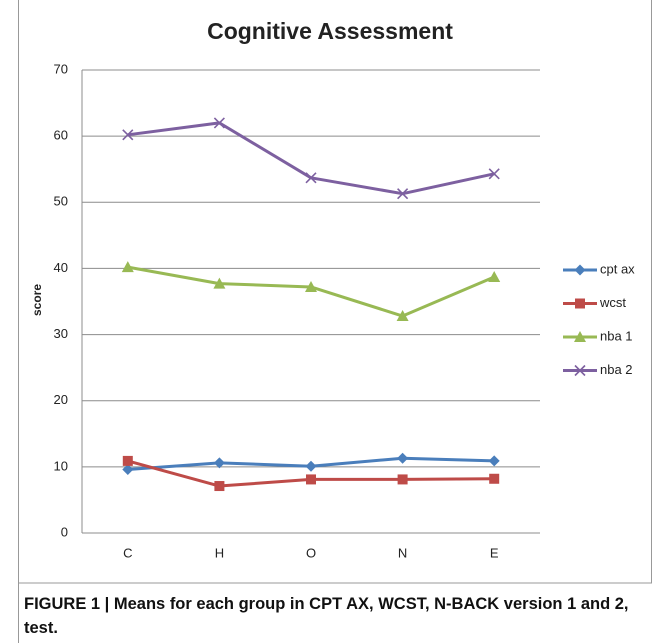 The image size is (654, 643). I want to click on chart-title: Cognitive Assessment, so click(330, 31).